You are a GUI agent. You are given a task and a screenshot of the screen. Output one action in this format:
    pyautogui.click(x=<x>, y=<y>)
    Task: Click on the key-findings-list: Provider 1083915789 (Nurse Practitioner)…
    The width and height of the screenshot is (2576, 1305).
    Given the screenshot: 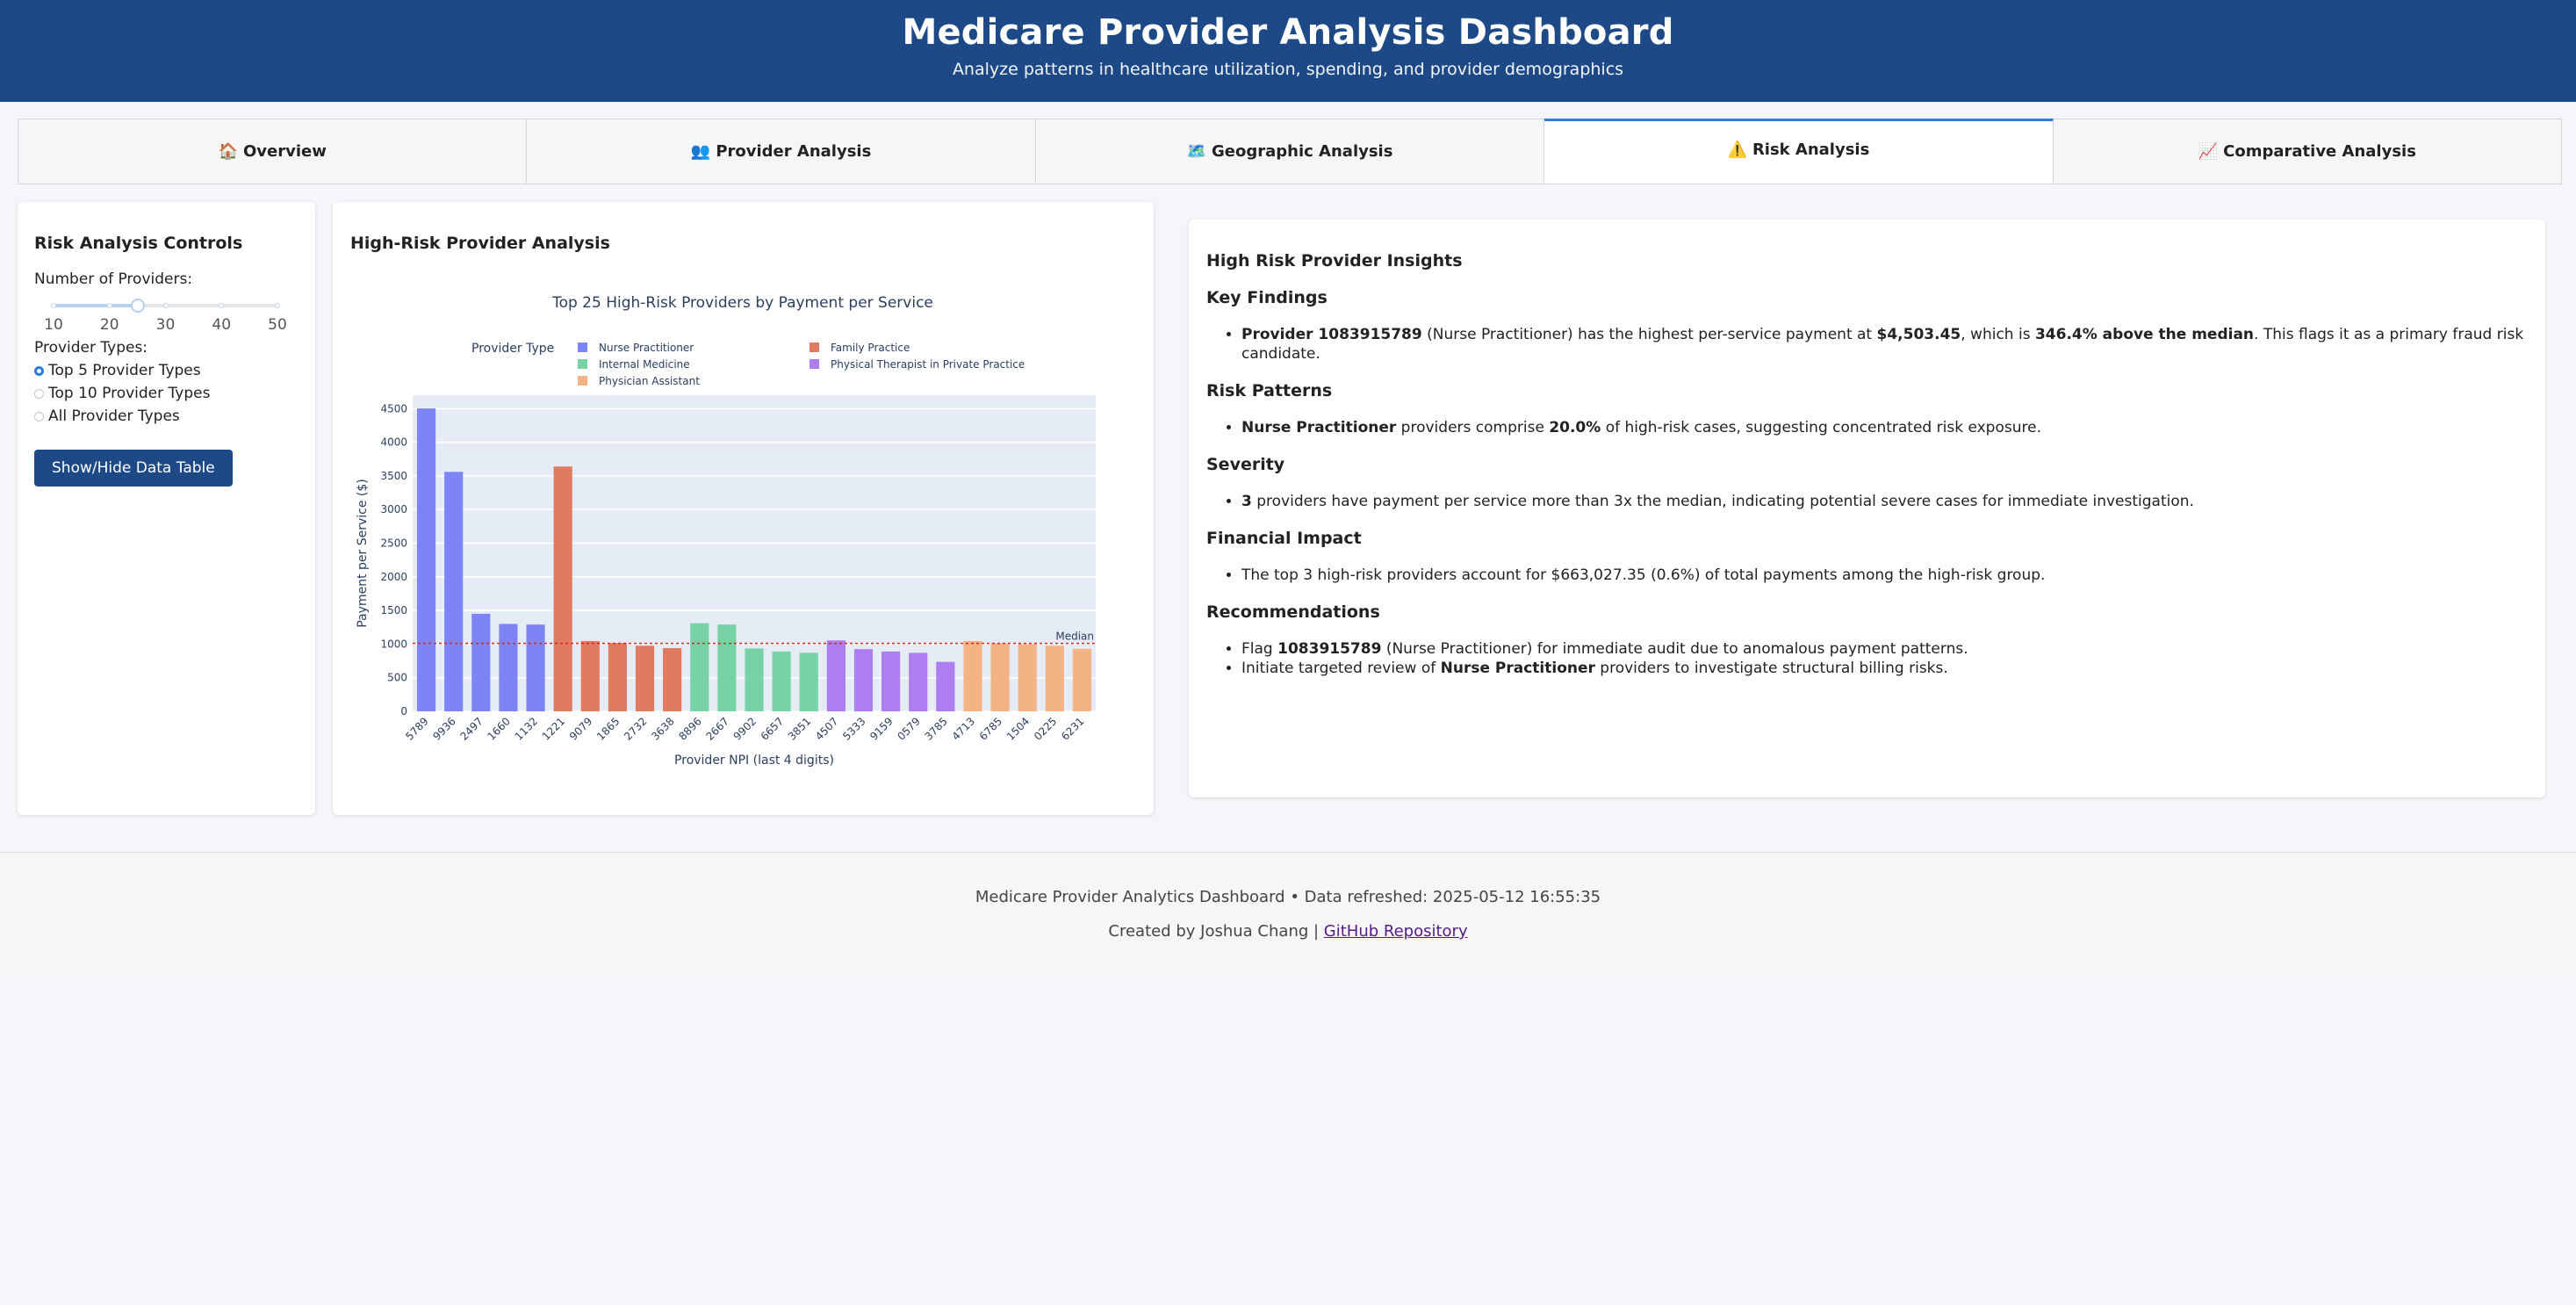 What is the action you would take?
    pyautogui.click(x=1884, y=345)
    